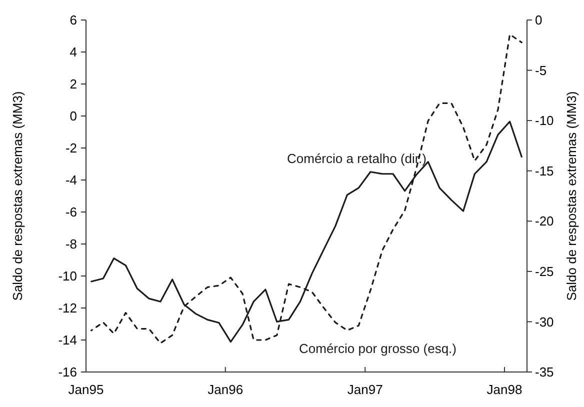 This screenshot has width=584, height=407. What do you see at coordinates (544, 372) in the screenshot?
I see `y2-tick-label: -35` at bounding box center [544, 372].